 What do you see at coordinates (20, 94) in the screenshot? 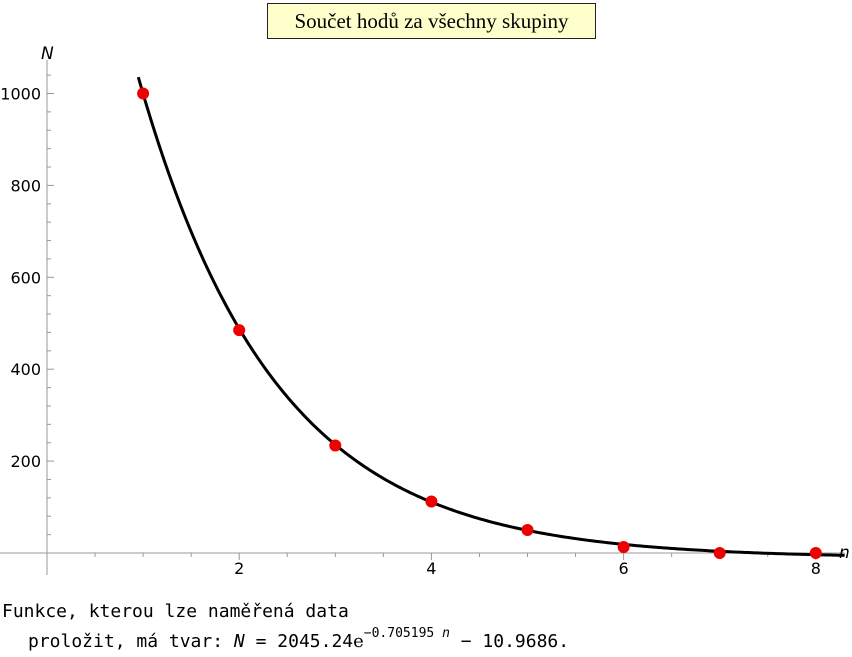
I see `y-tick-label: 1000` at bounding box center [20, 94].